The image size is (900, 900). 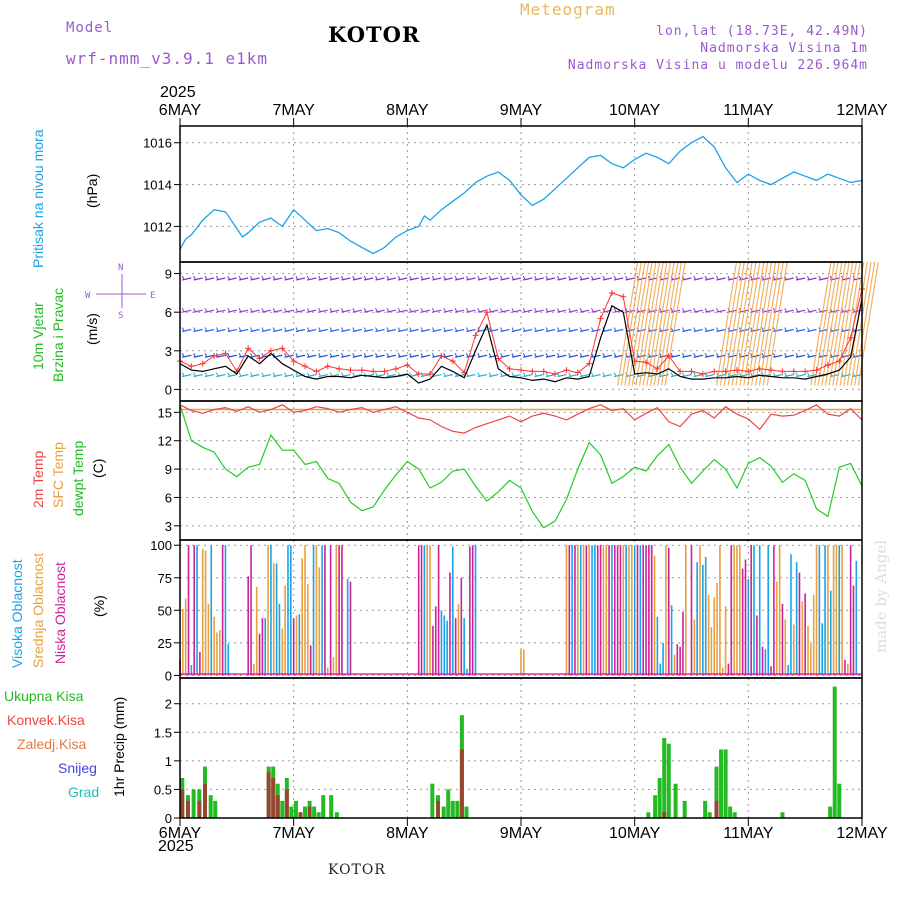 I want to click on compass-east: E, so click(x=152, y=296).